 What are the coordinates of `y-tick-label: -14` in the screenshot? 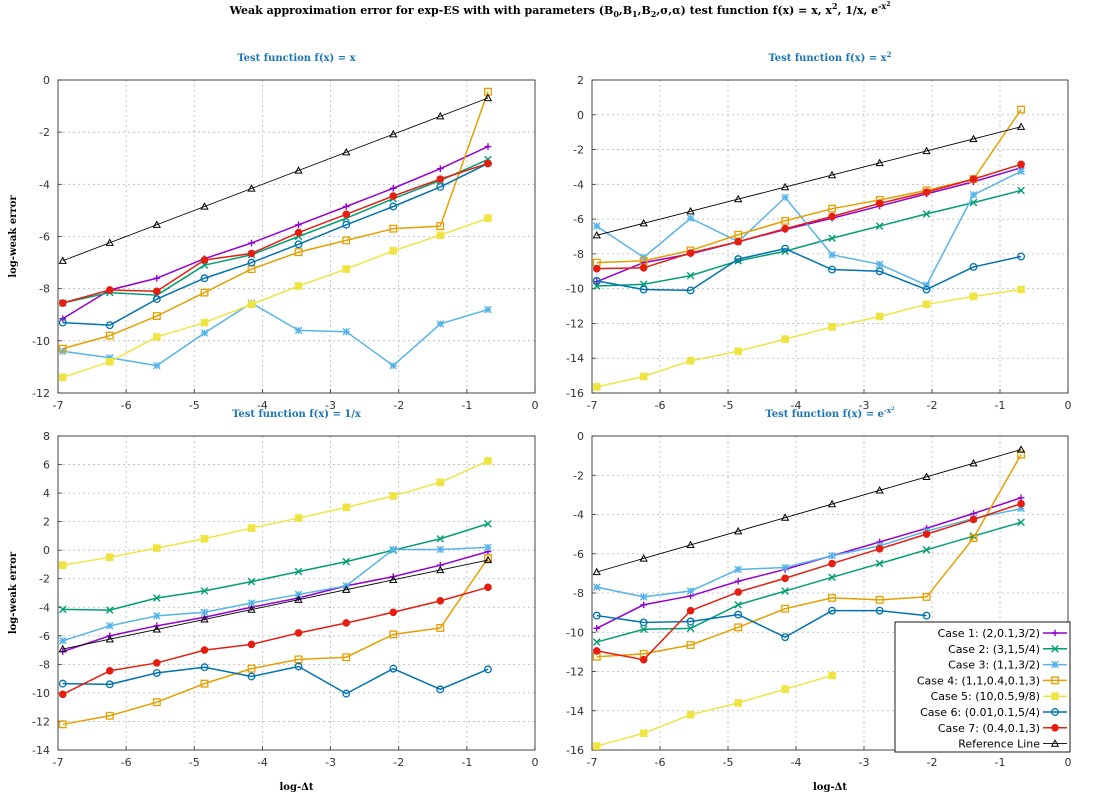 It's located at (575, 358).